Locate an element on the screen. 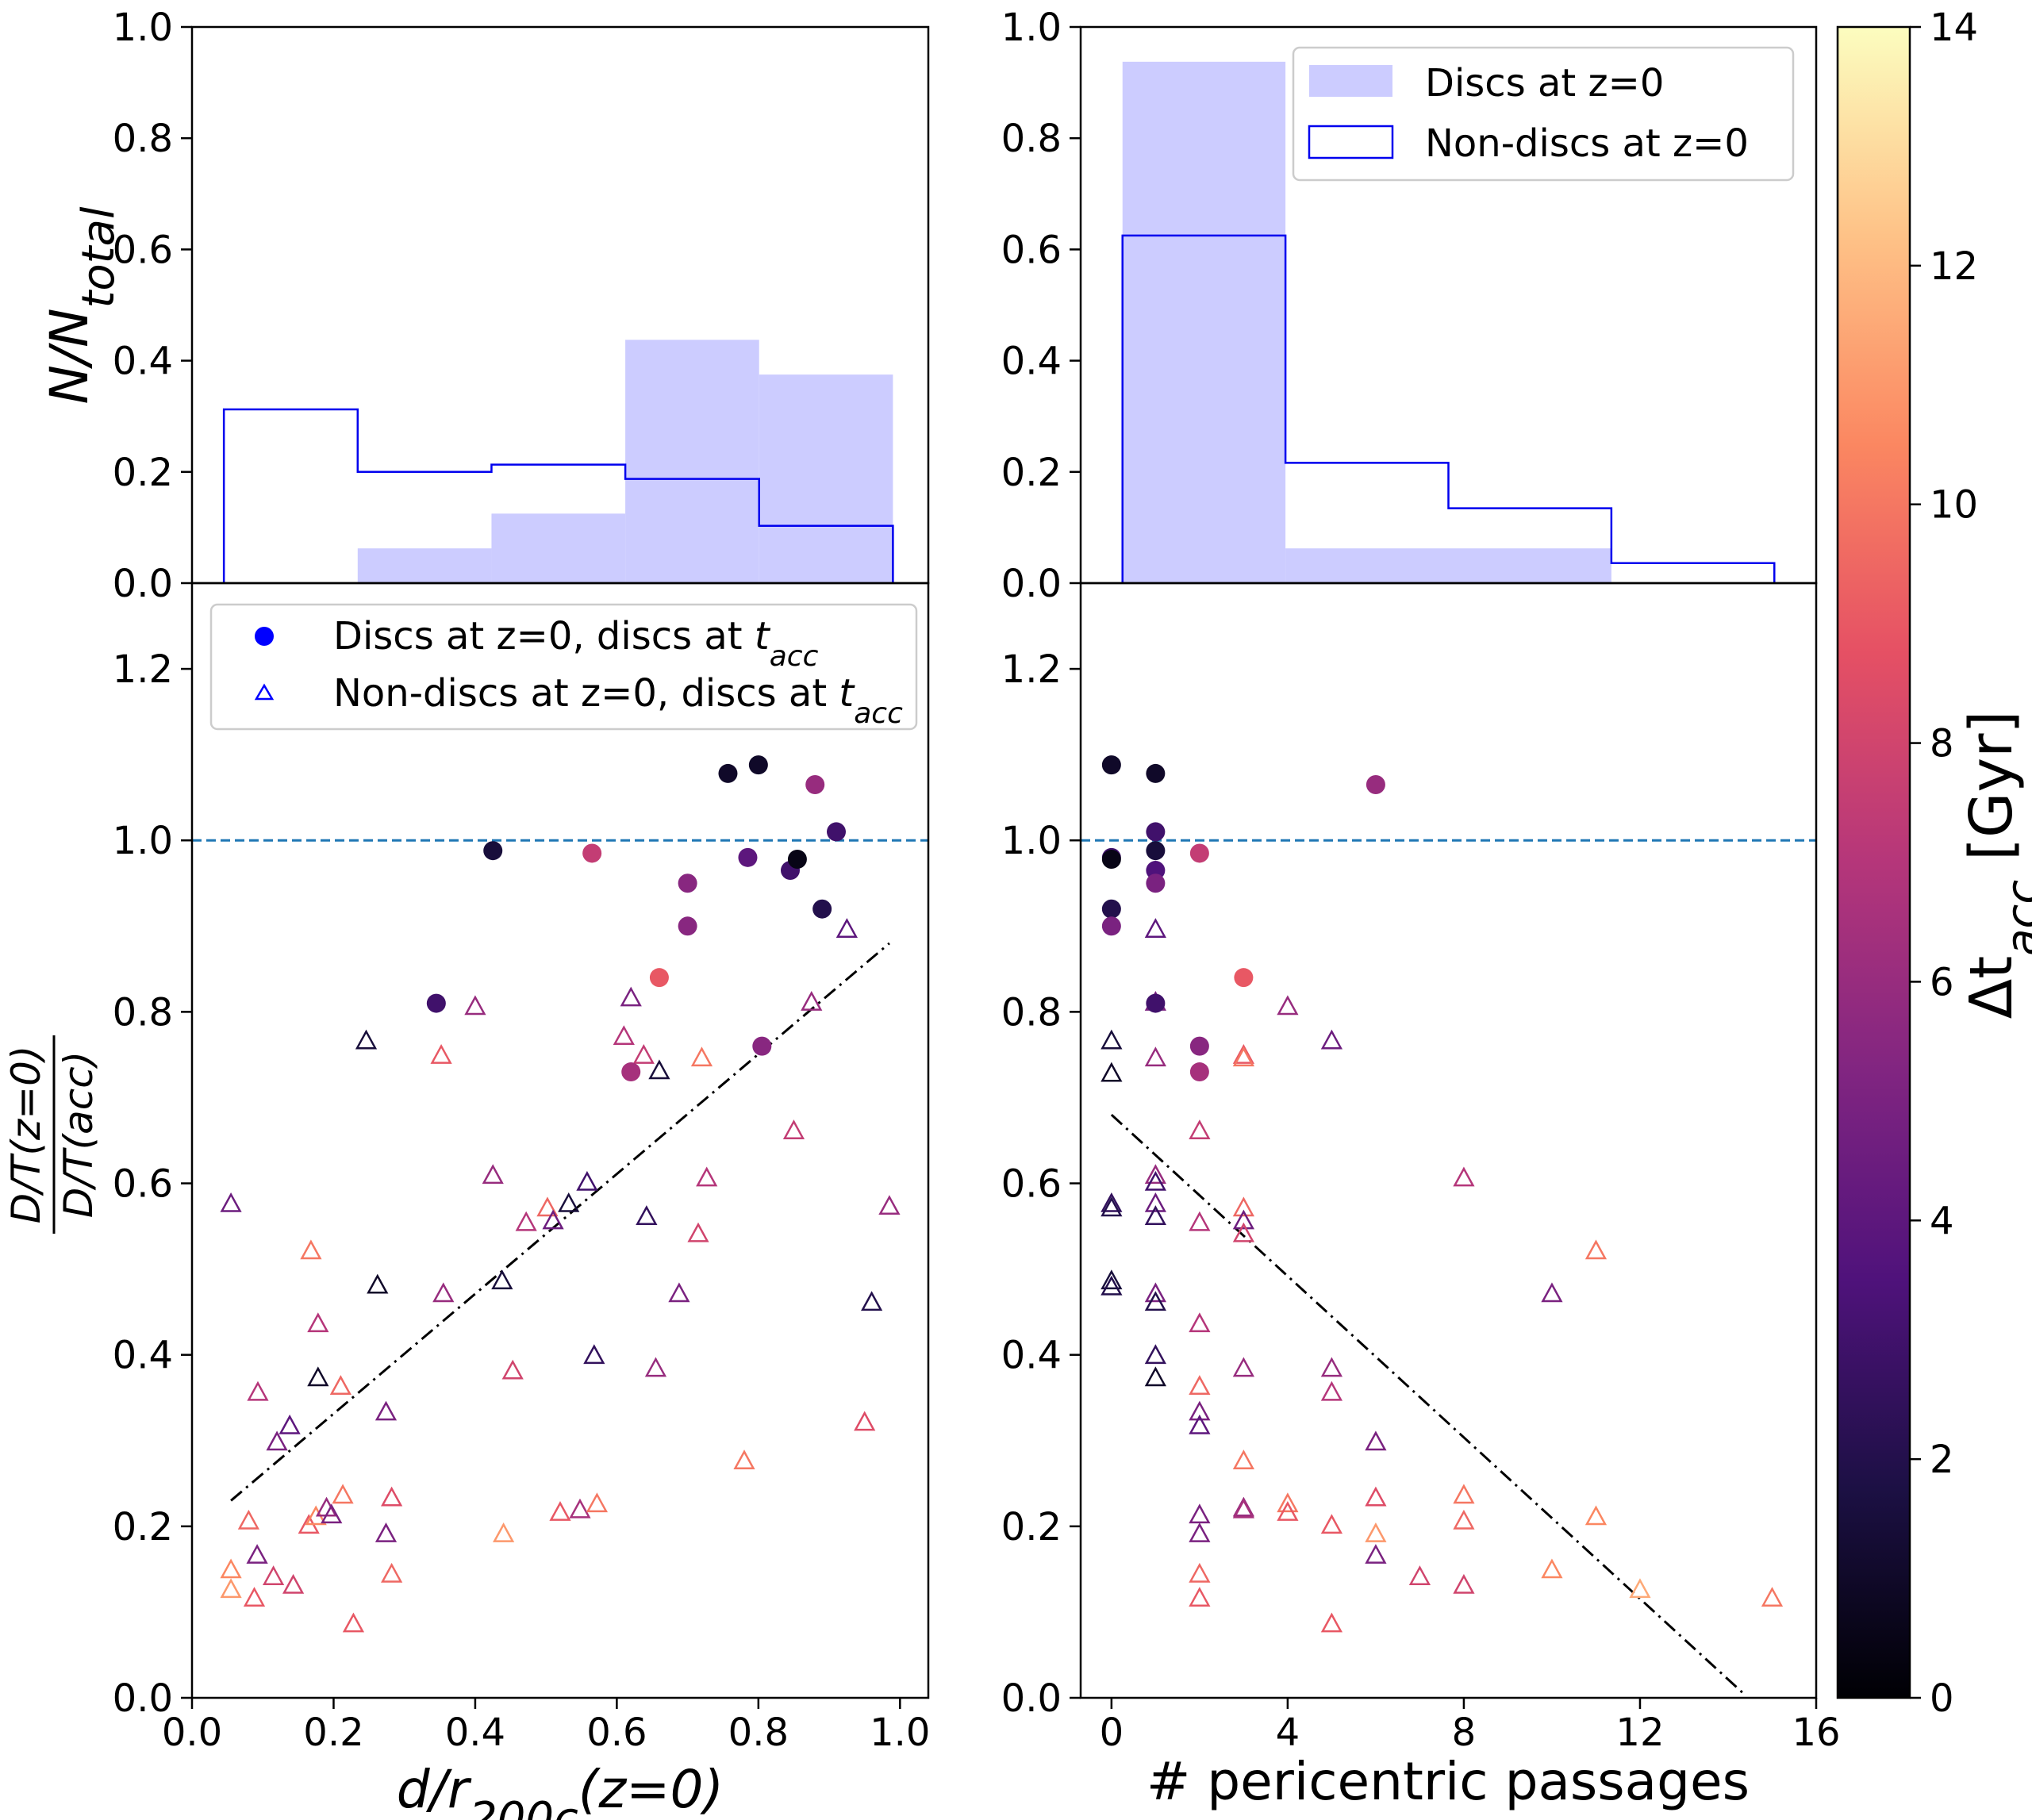 This screenshot has height=1820, width=2032. hist-distance-nondisc-step is located at coordinates (558, 495).